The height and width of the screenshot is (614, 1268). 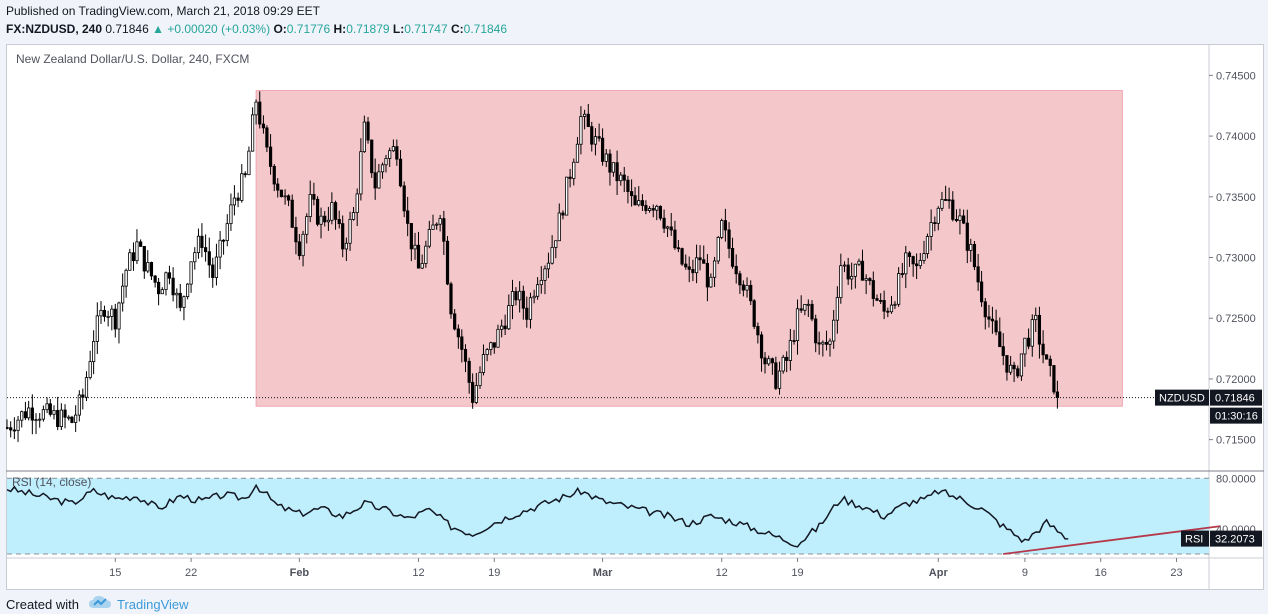 What do you see at coordinates (1236, 198) in the screenshot?
I see `y-tick-label: 0.73500` at bounding box center [1236, 198].